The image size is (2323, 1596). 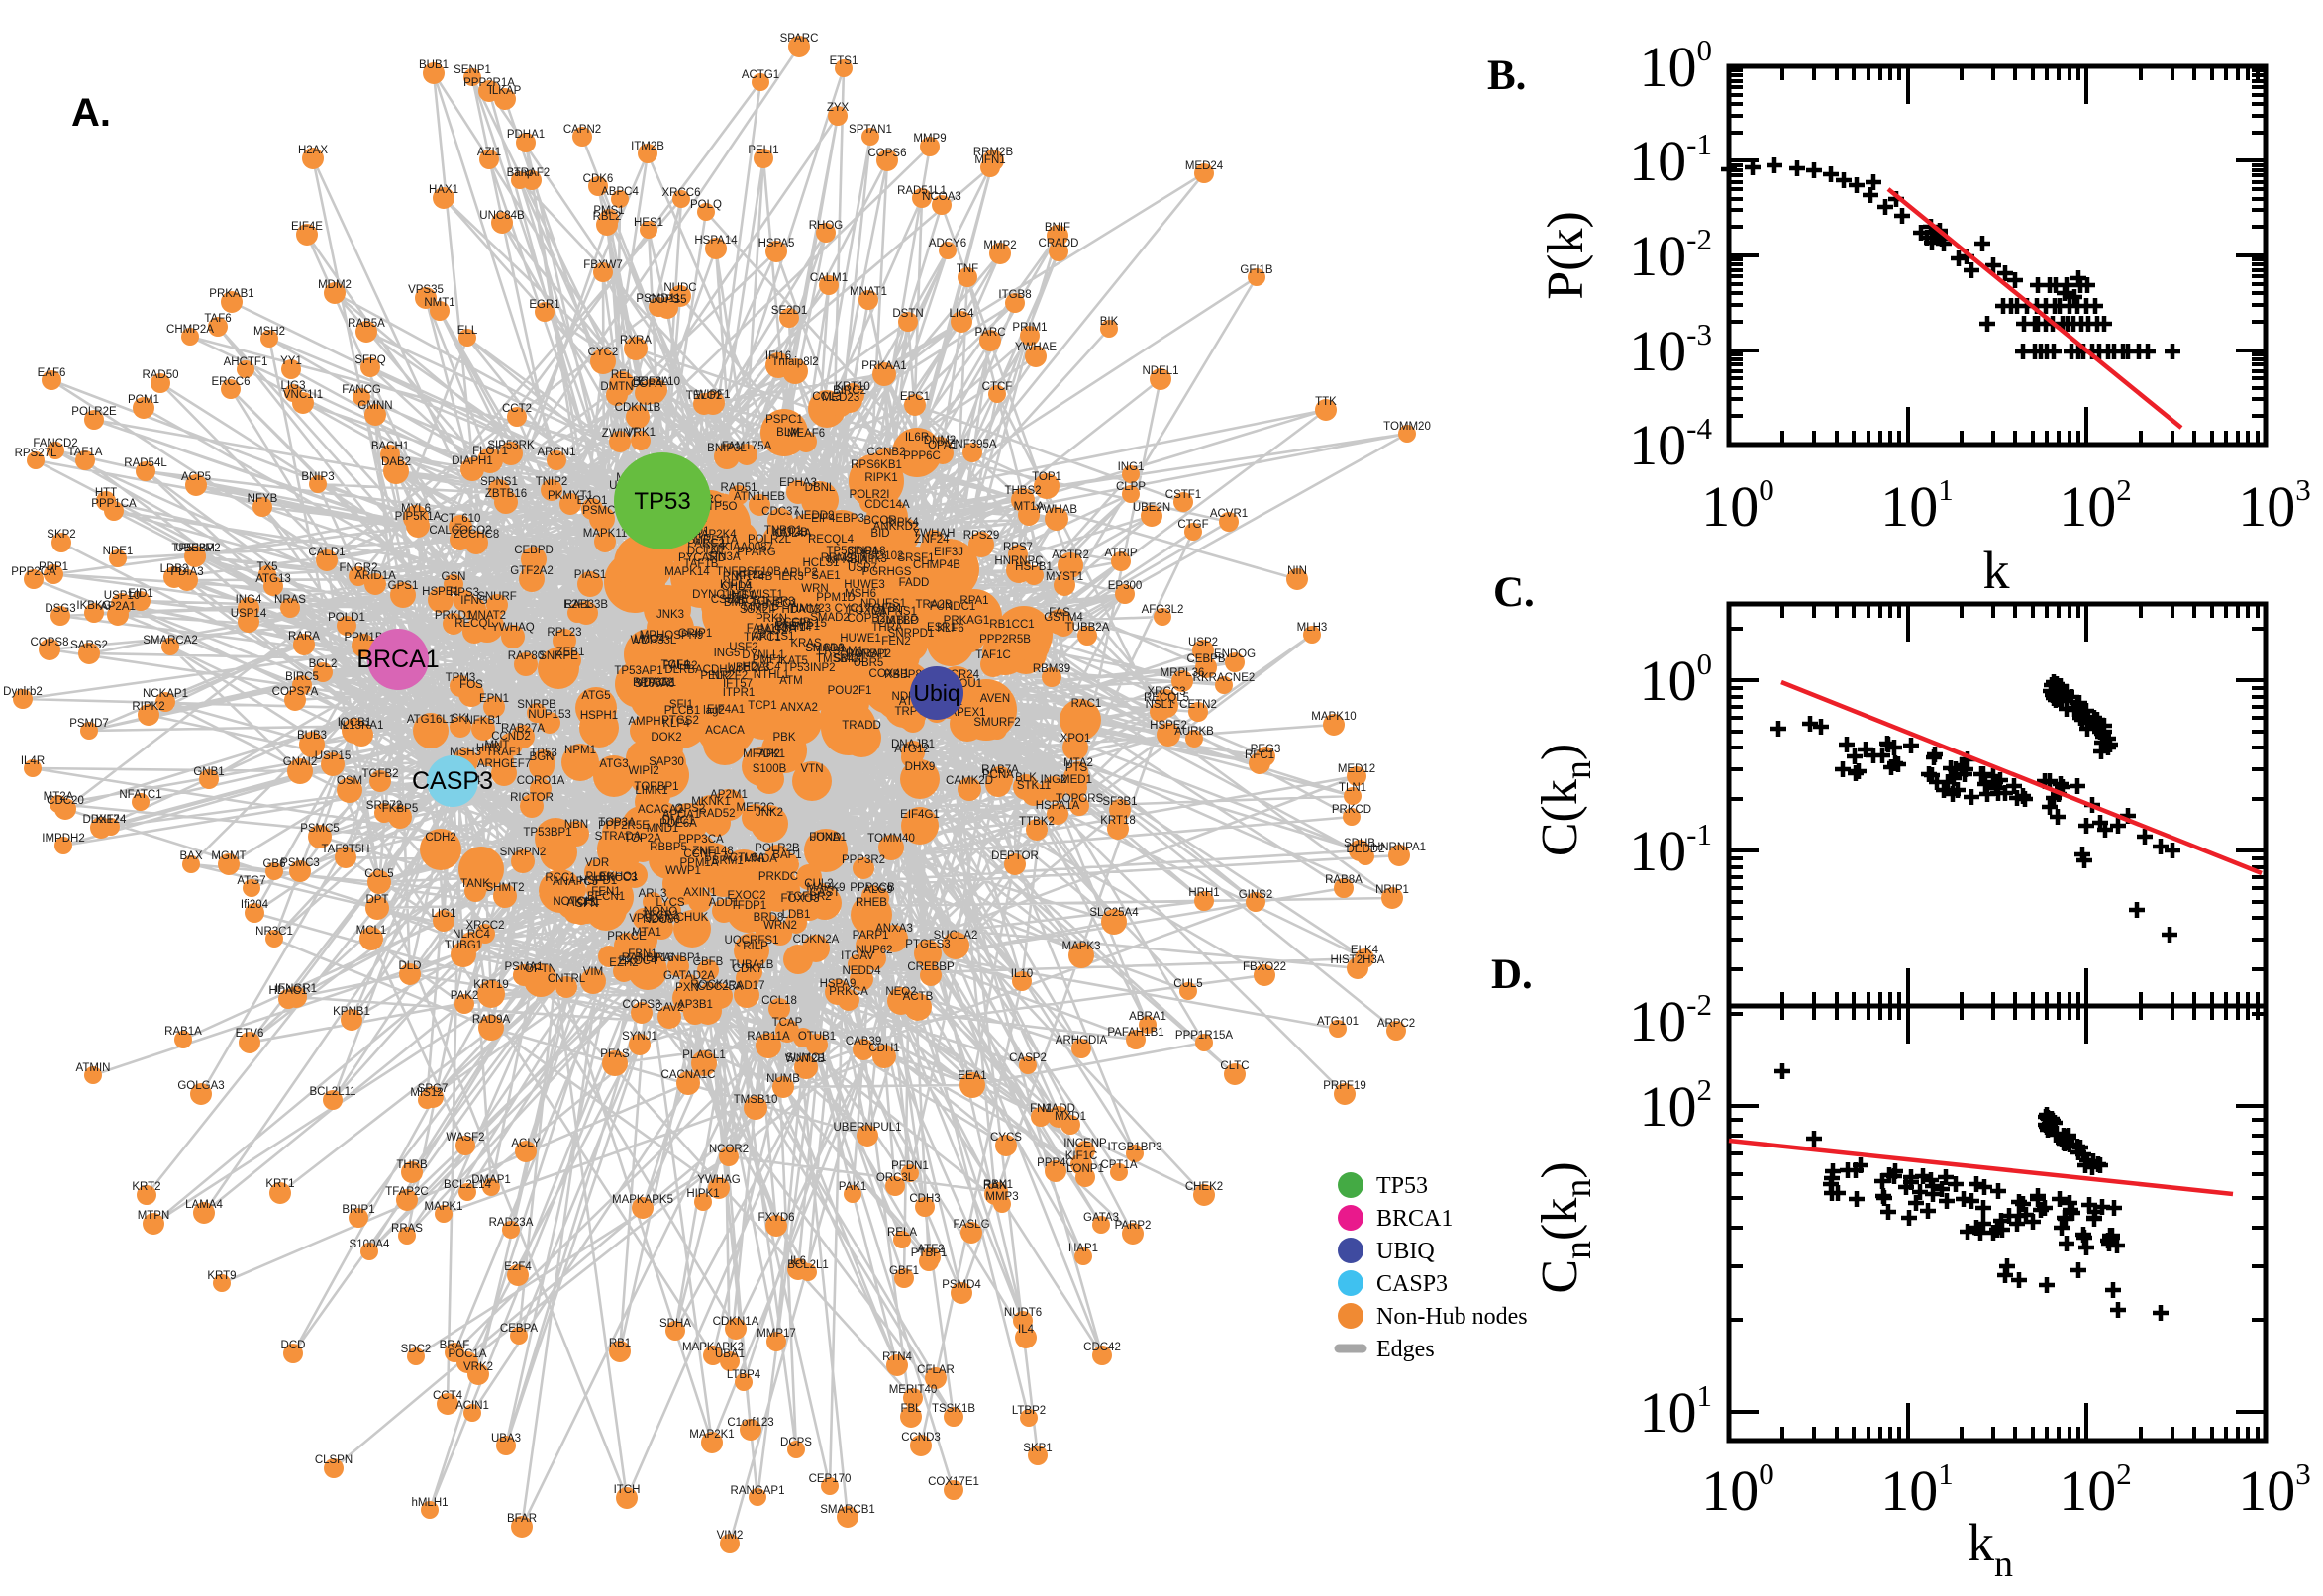 I want to click on svg-text: AKT3, so click(x=581, y=903).